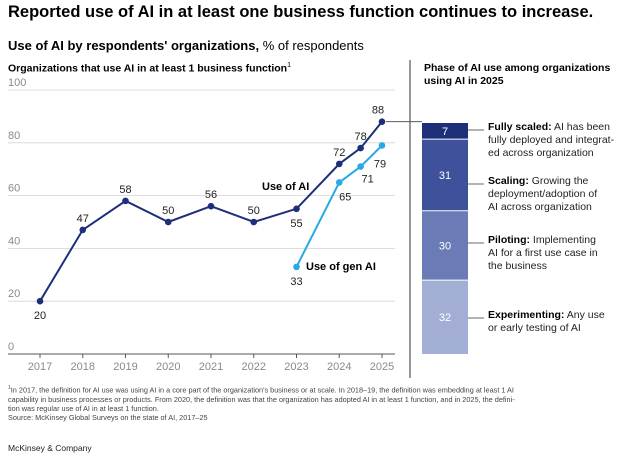 Image resolution: width=641 pixels, height=465 pixels. I want to click on y-tick-label-80: 80, so click(14, 136).